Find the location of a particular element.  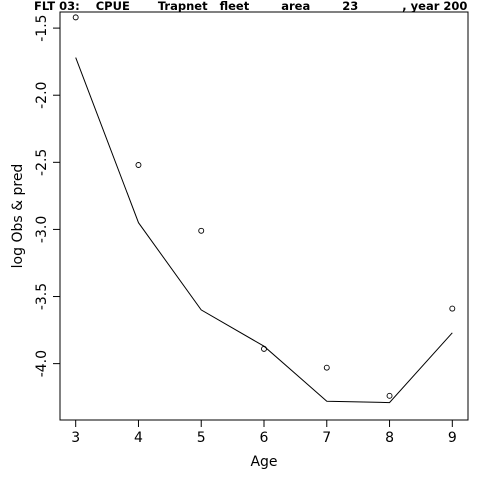

y-tick-label: -3.5 is located at coordinates (42, 296).